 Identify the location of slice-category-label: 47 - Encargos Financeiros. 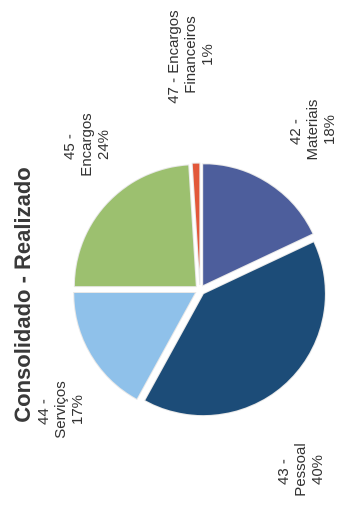
(182, 55).